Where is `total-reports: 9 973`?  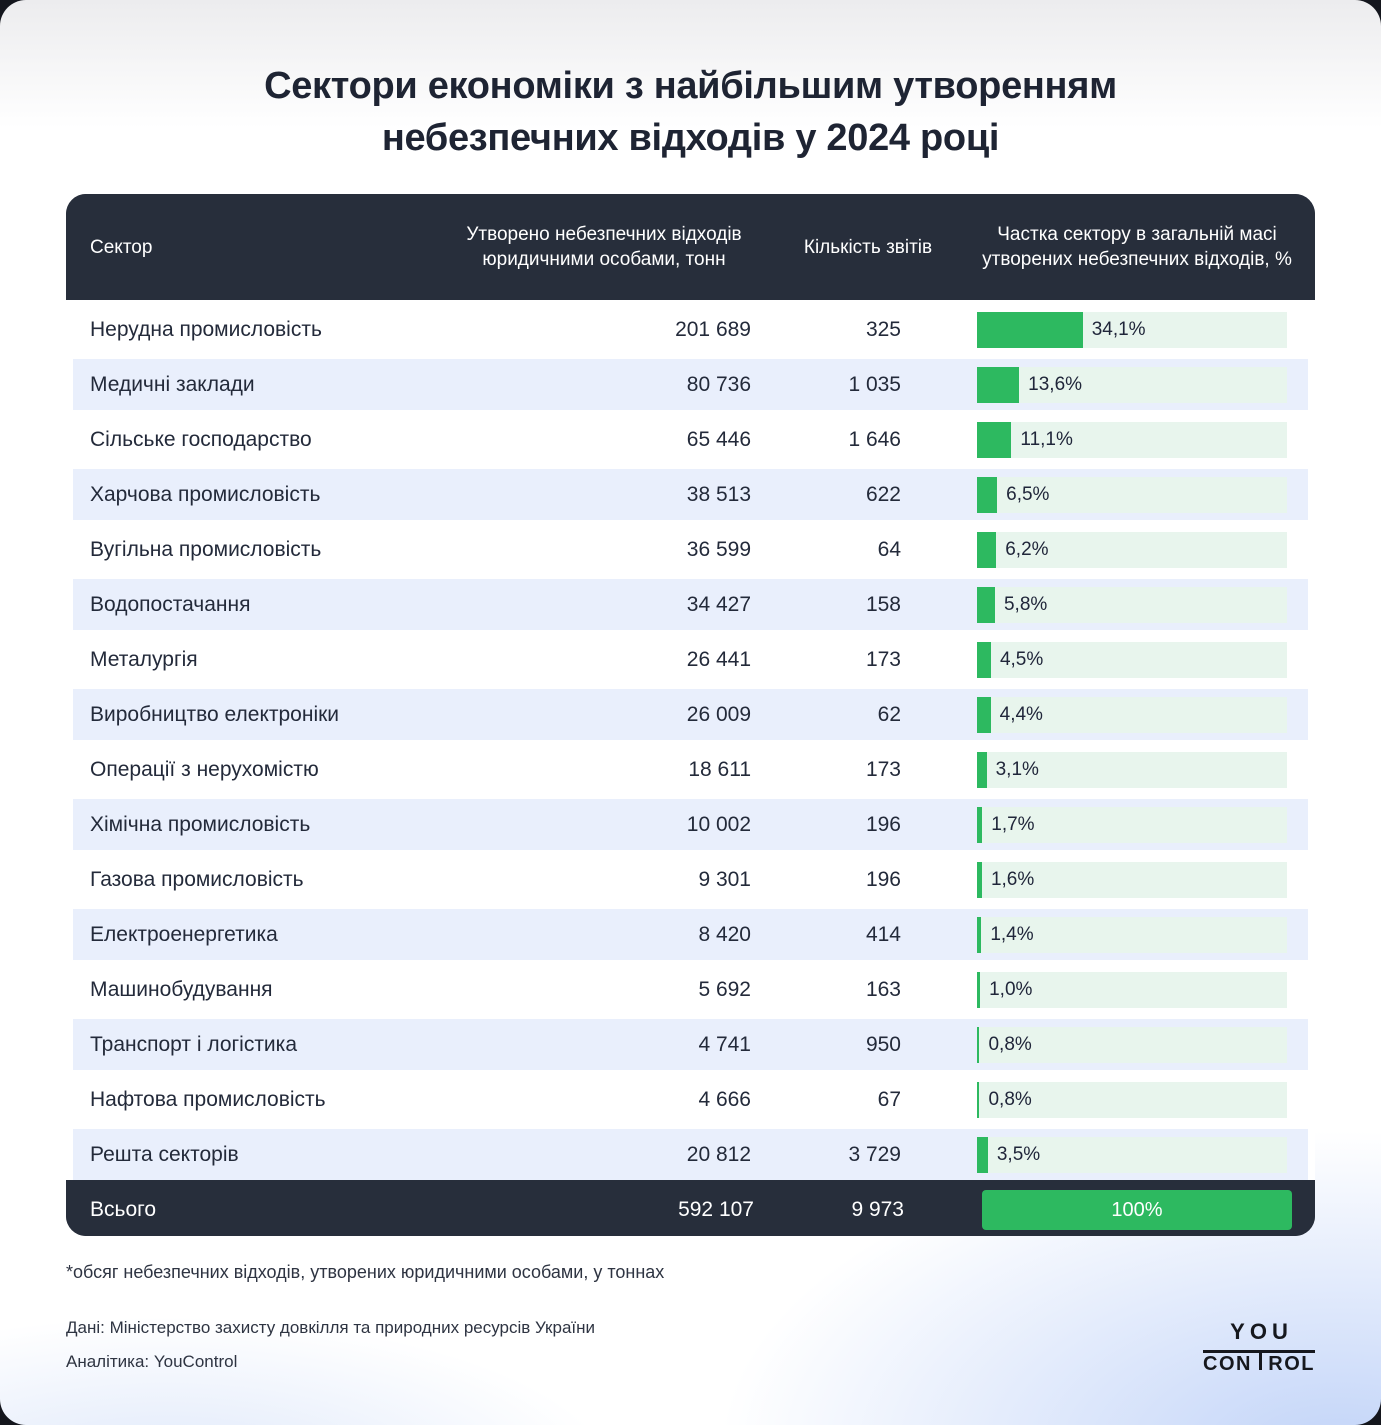
total-reports: 9 973 is located at coordinates (877, 1209).